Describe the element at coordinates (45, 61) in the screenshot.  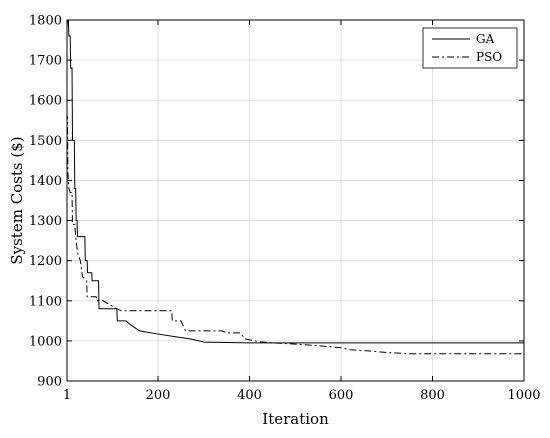
I see `y-tick-label: 1700` at that location.